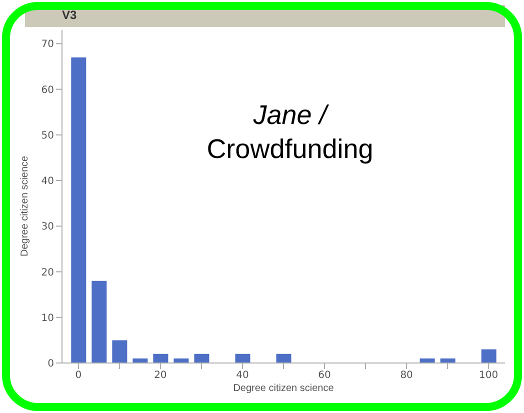  What do you see at coordinates (283, 388) in the screenshot?
I see `x-axis-title: Degree citizen science` at bounding box center [283, 388].